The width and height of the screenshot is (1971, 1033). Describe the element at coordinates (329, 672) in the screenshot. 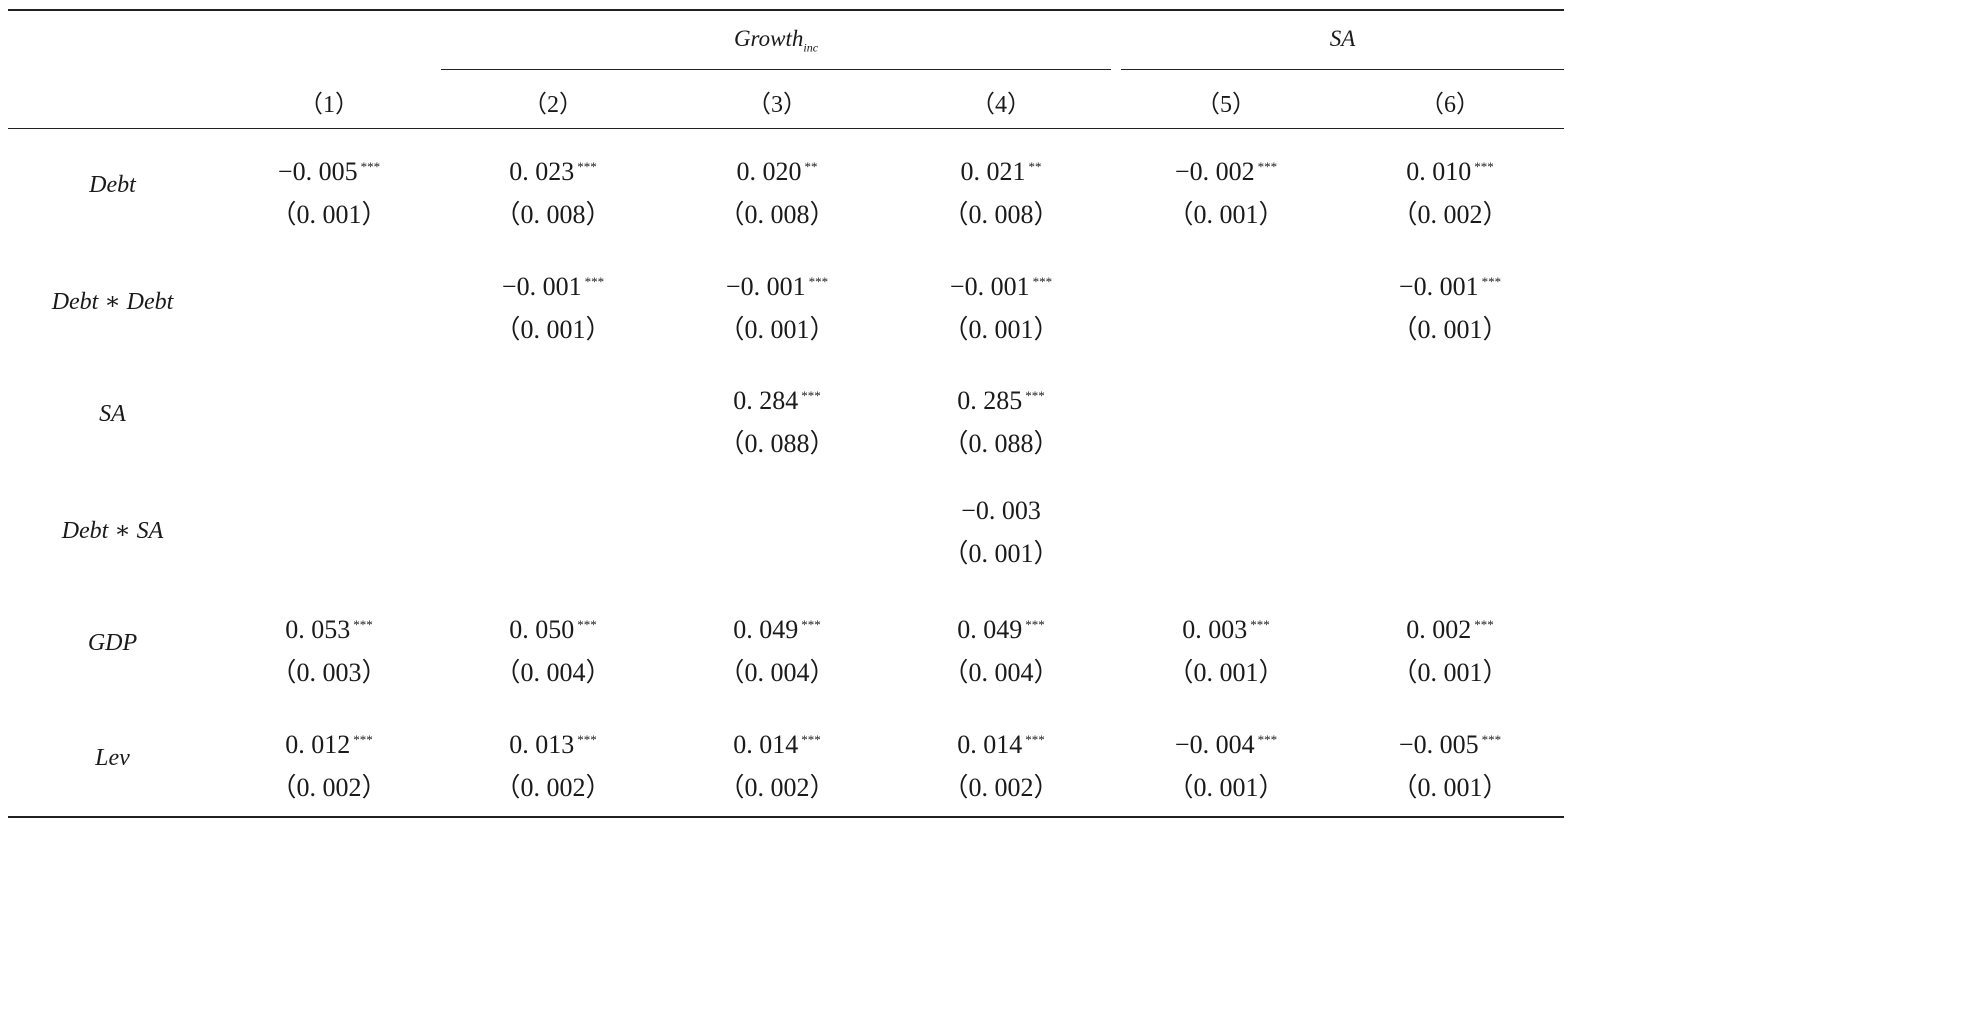

I see `standard-error: （0. 003）` at that location.